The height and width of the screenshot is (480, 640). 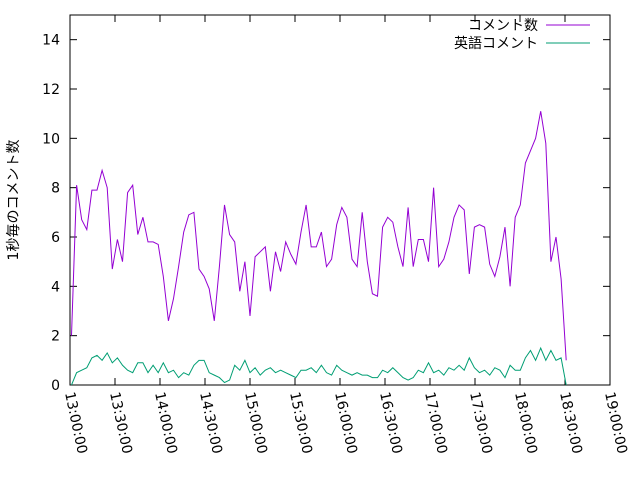 What do you see at coordinates (319, 366) in the screenshot?
I see `series-line` at bounding box center [319, 366].